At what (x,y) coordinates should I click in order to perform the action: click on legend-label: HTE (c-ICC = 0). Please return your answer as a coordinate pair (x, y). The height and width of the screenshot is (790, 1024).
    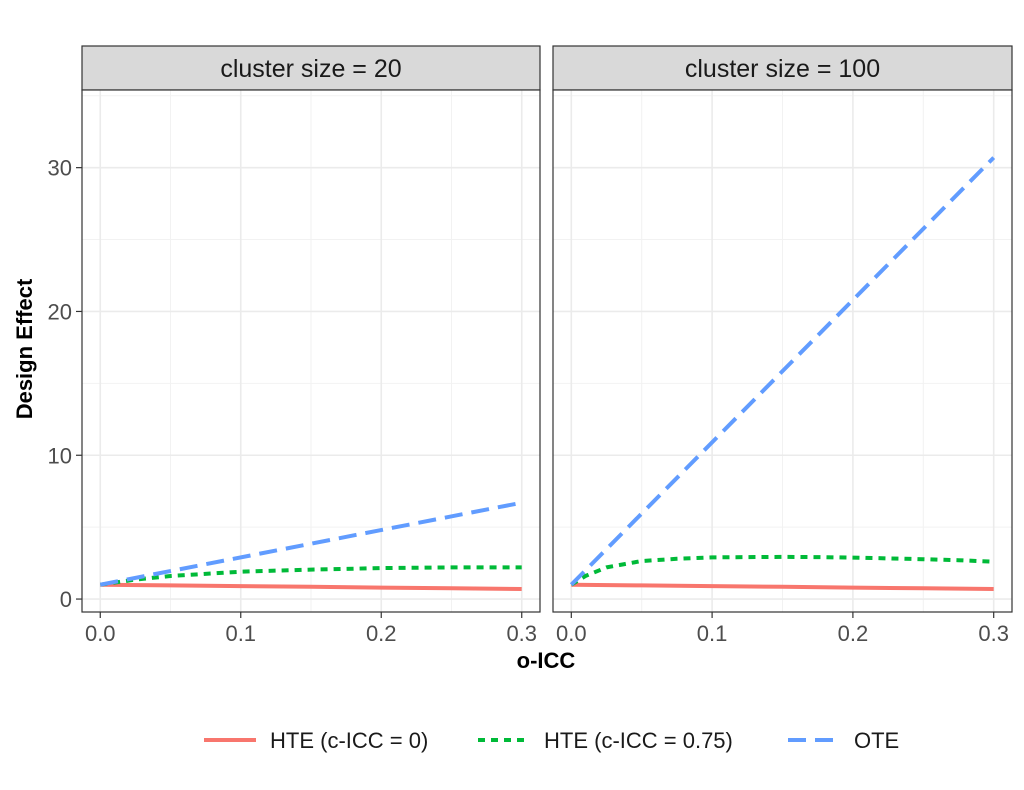
    Looking at the image, I should click on (349, 740).